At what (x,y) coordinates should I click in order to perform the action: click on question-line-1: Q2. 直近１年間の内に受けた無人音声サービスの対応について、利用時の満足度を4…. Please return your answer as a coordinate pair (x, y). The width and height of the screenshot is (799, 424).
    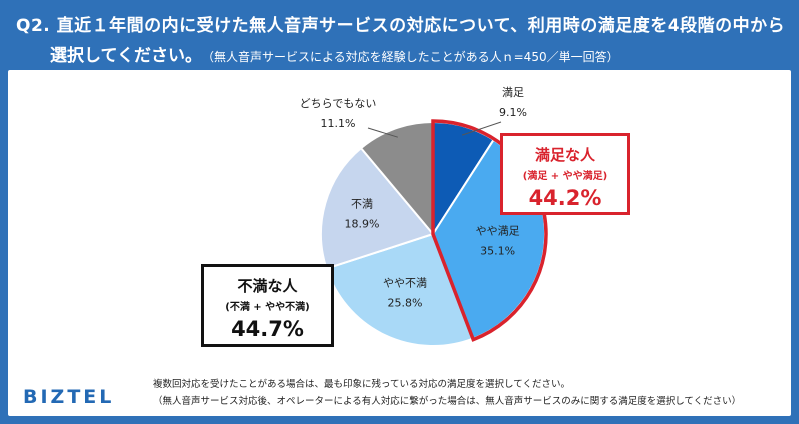
    Looking at the image, I should click on (401, 26).